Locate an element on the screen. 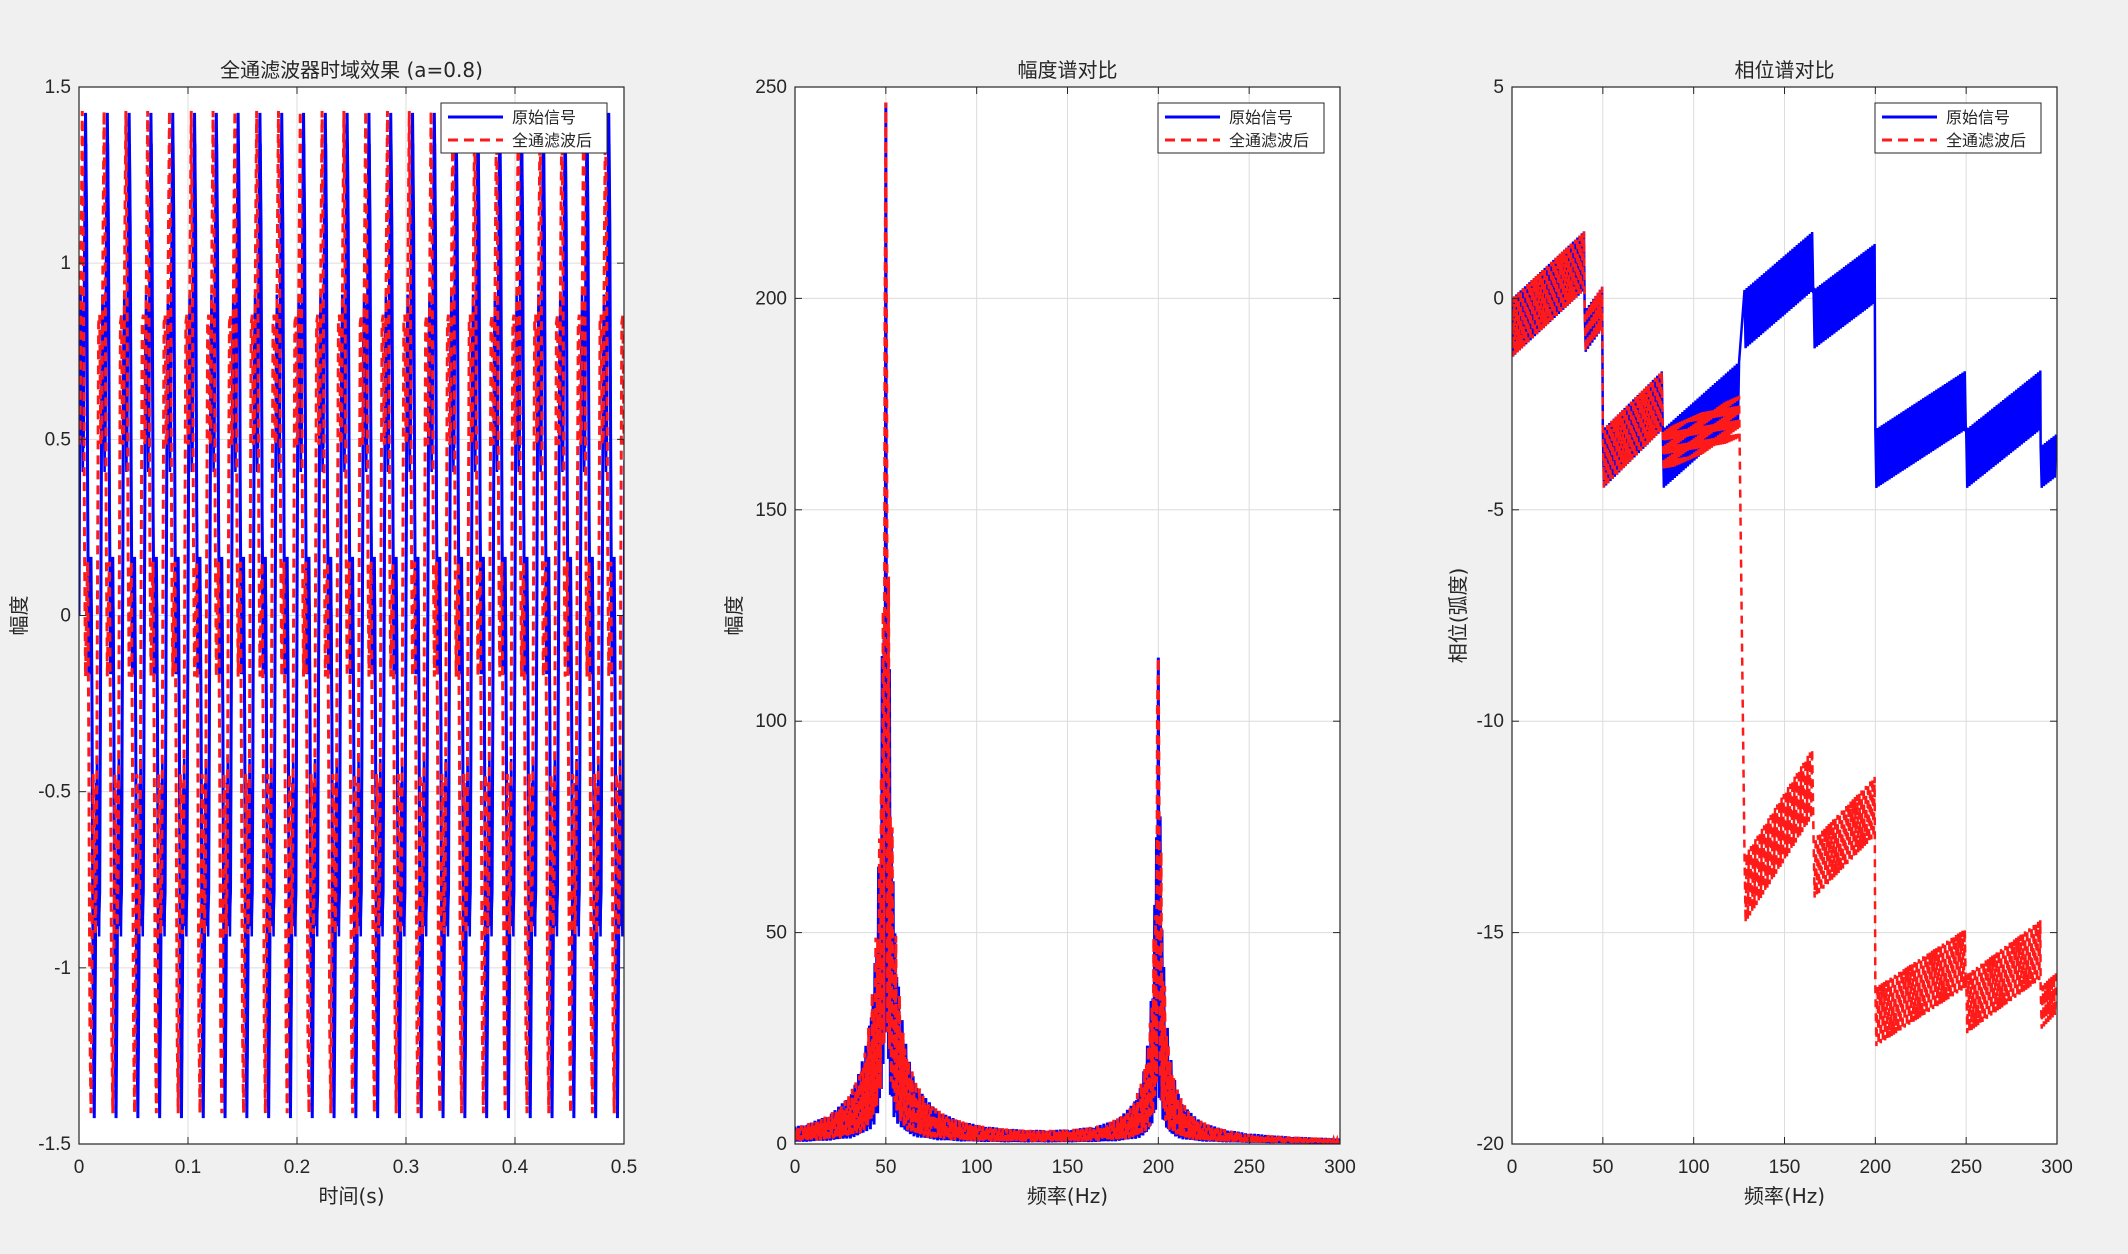  y-tick-label: -1.5 is located at coordinates (54, 1144).